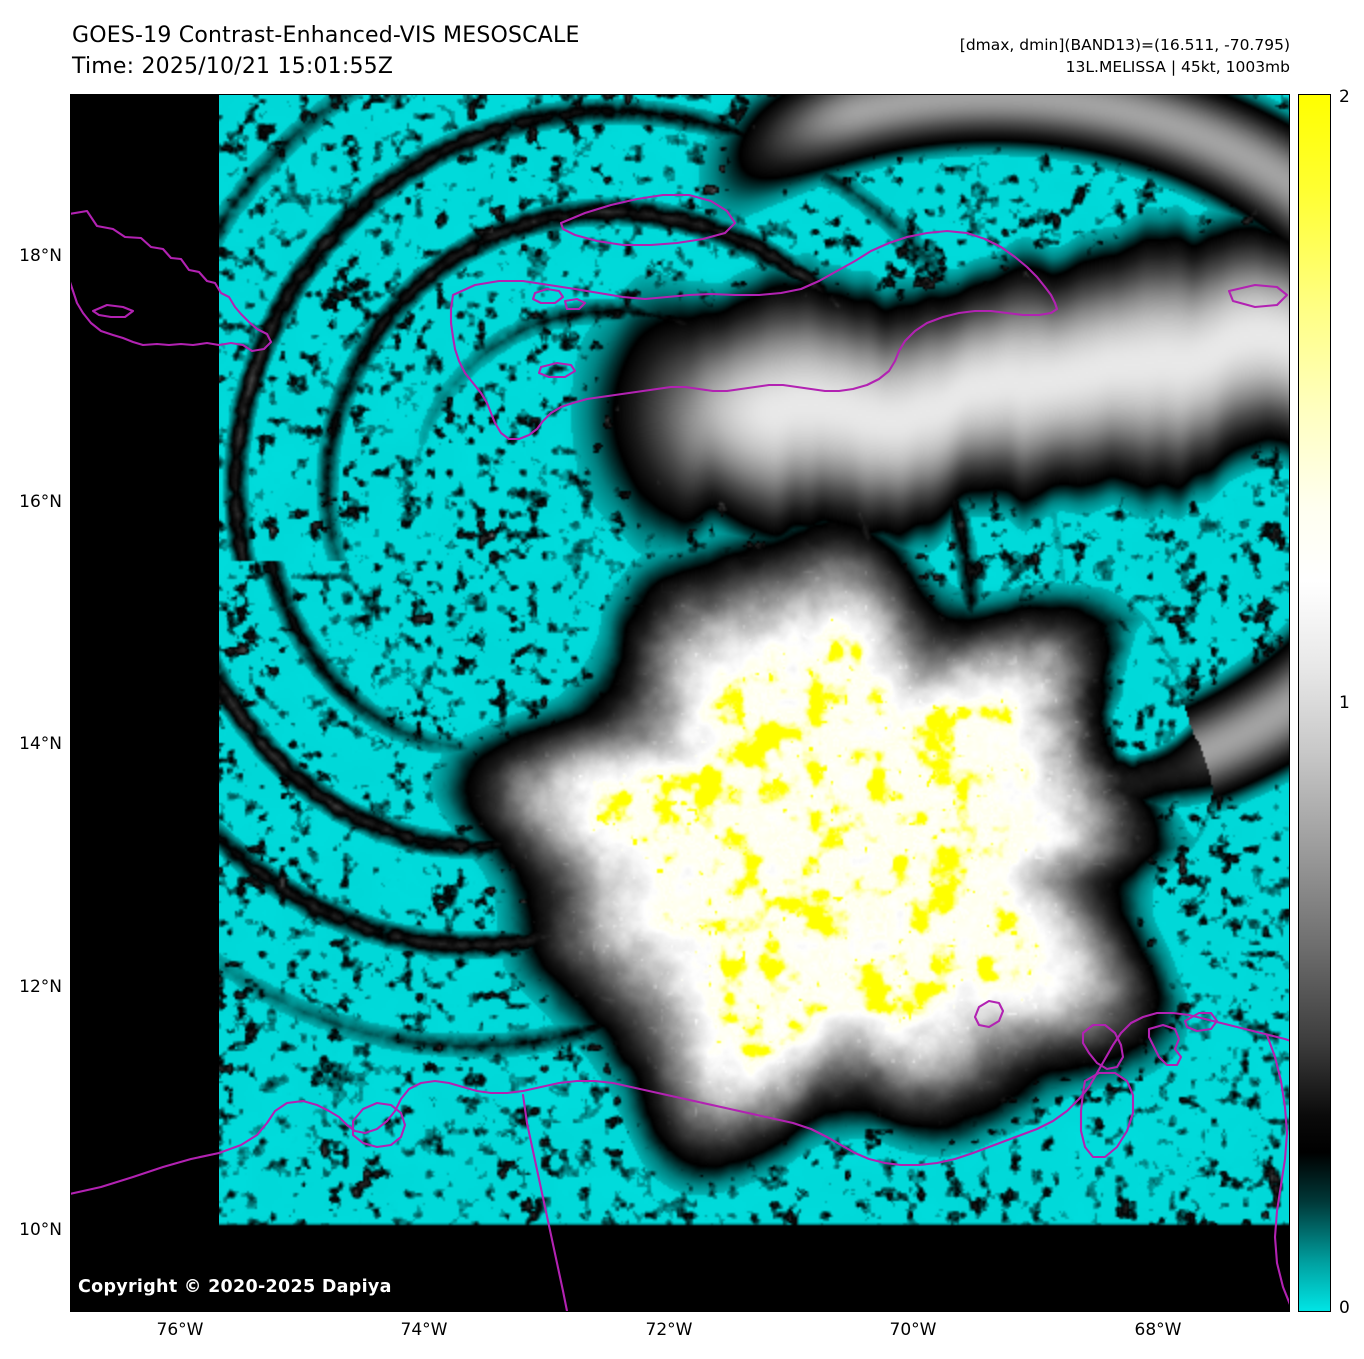 This screenshot has width=1364, height=1359. What do you see at coordinates (1158, 1330) in the screenshot?
I see `x-tick-68w: 68°W` at bounding box center [1158, 1330].